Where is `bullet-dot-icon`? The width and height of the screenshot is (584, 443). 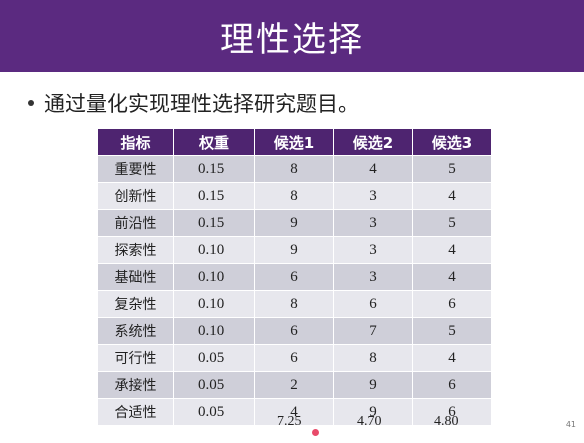
bullet-dot-icon is located at coordinates (31, 103).